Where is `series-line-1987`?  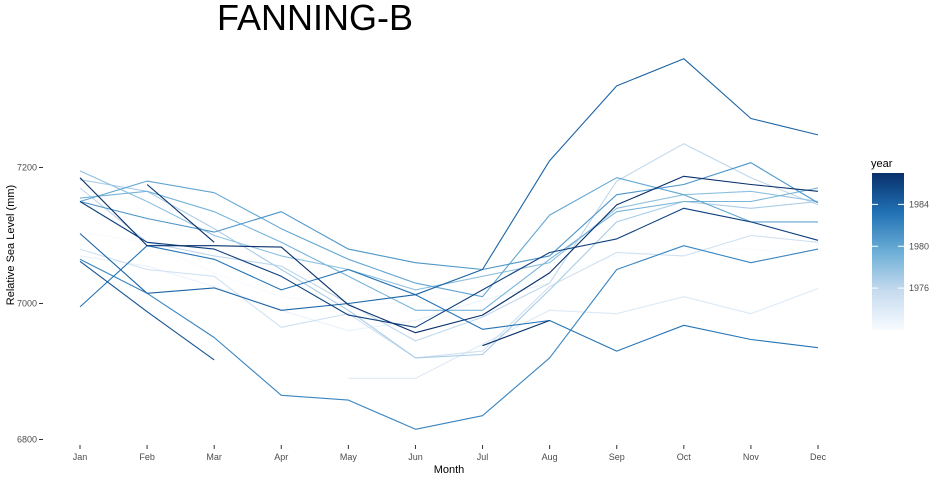
series-line-1987 is located at coordinates (348, 265).